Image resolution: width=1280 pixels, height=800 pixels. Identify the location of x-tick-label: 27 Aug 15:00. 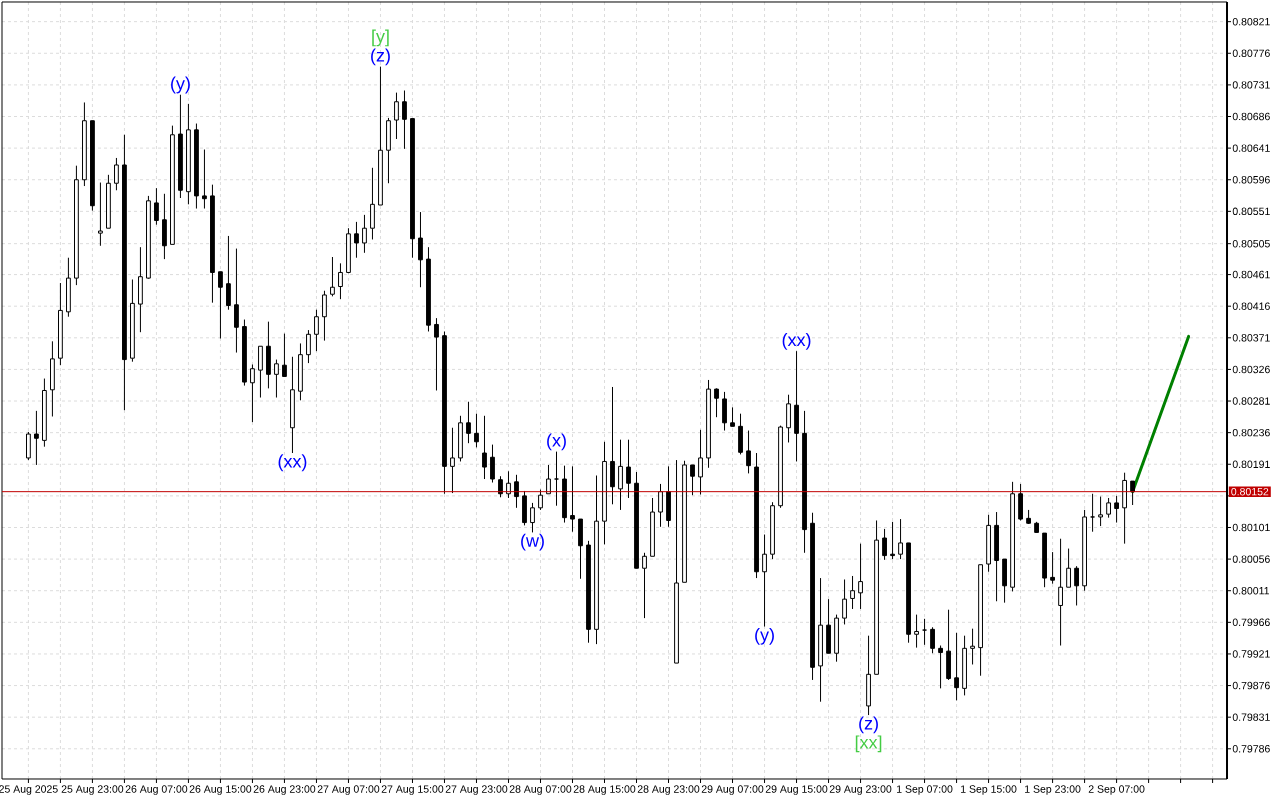
(412, 790).